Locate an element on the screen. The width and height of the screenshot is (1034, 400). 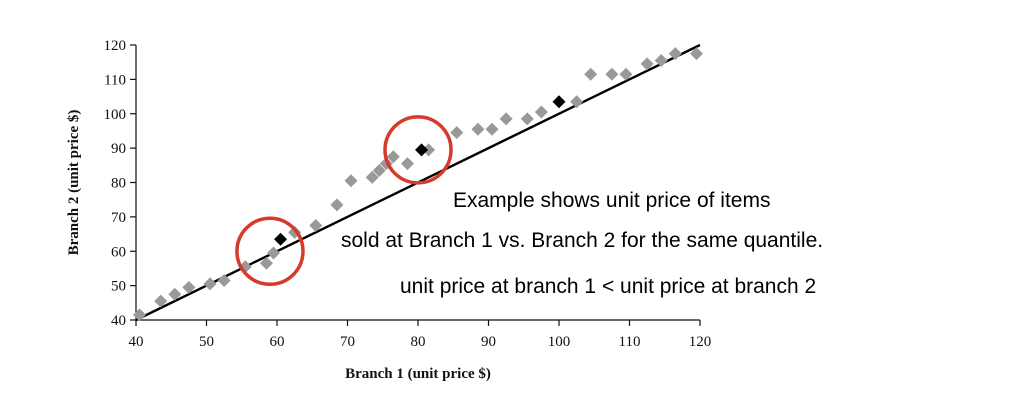
x-tick-label: 110 is located at coordinates (630, 342).